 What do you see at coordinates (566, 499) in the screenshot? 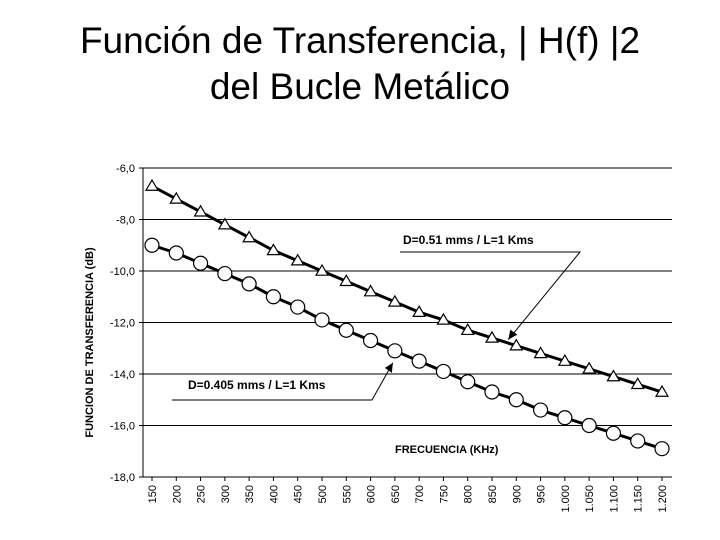
I see `x-tick-label: 1.000` at bounding box center [566, 499].